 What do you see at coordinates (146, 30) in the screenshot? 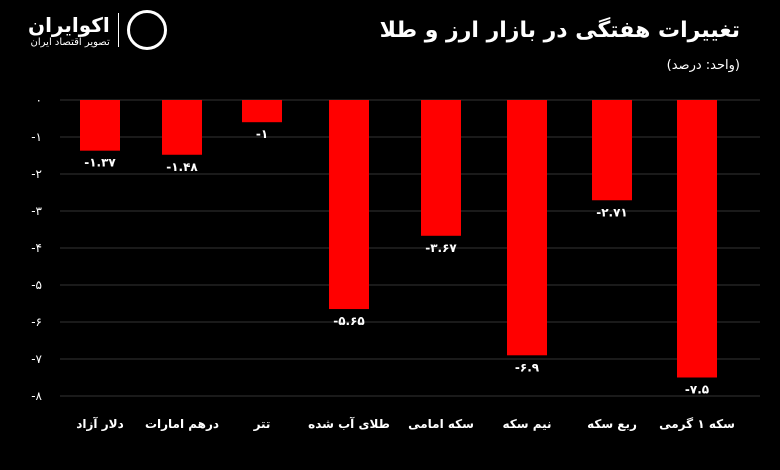
I see `logo-icon` at bounding box center [146, 30].